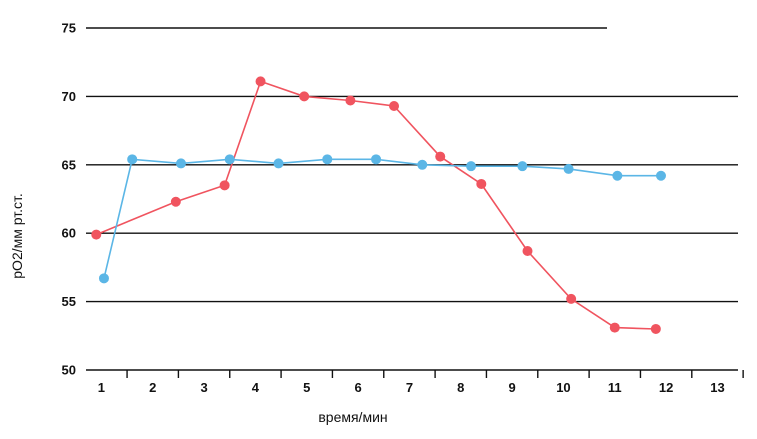  I want to click on x-tick-label: 7, so click(409, 387).